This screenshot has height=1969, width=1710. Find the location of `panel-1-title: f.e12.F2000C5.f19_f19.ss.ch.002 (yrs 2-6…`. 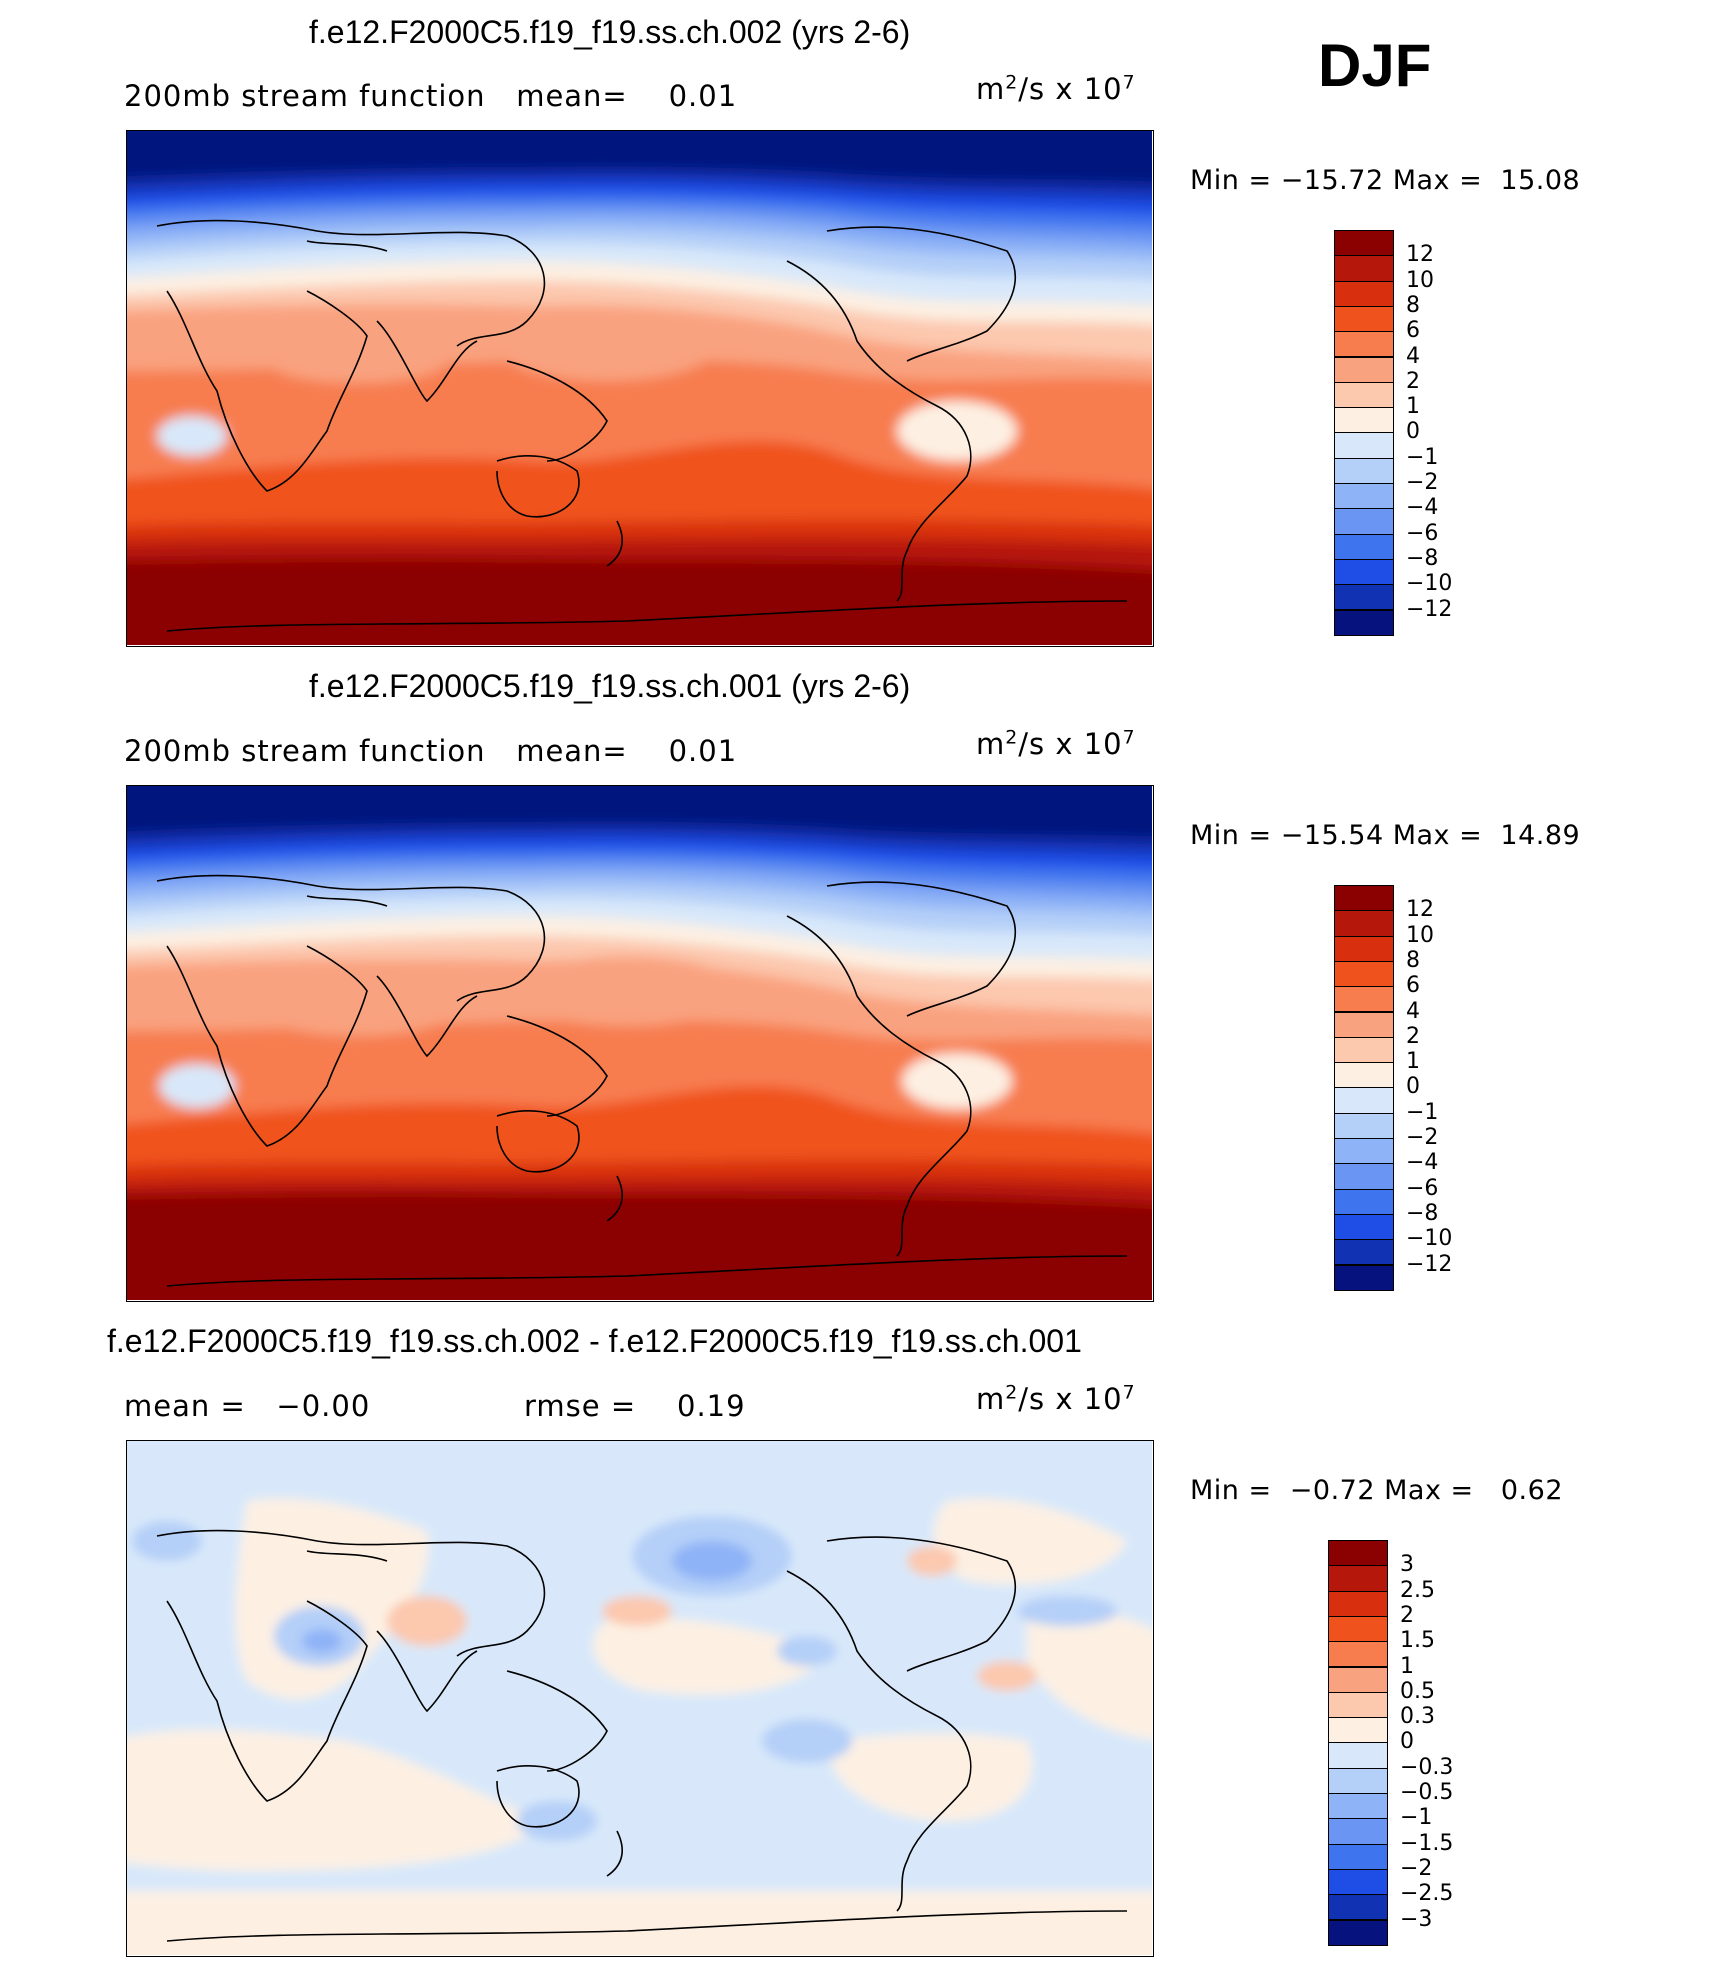

panel-1-title: f.e12.F2000C5.f19_f19.ss.ch.002 (yrs 2-6… is located at coordinates (610, 32).